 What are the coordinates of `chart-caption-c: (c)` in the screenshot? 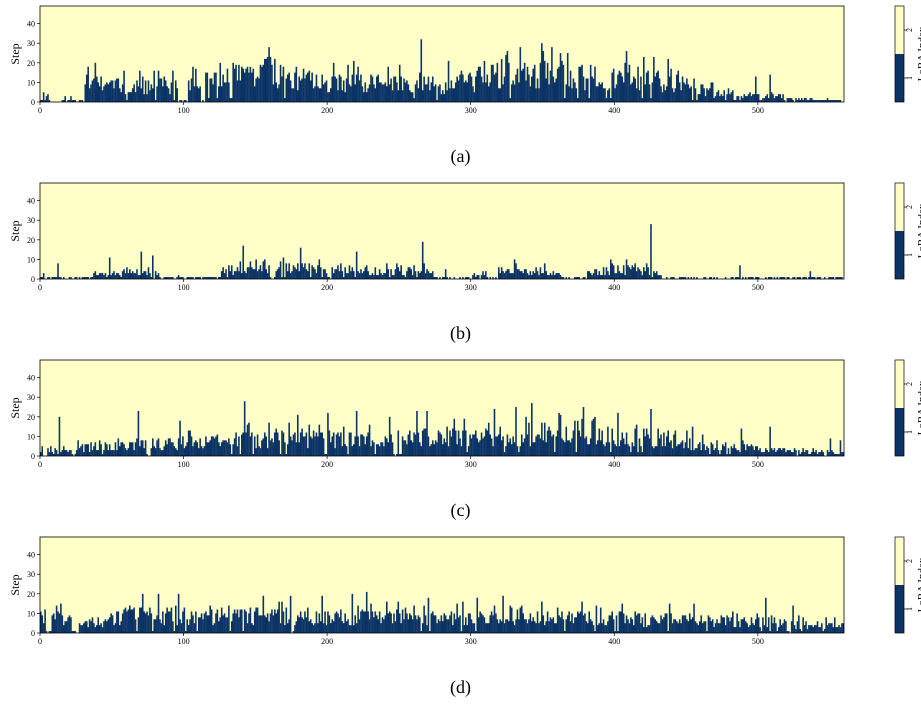 It's located at (460, 510).